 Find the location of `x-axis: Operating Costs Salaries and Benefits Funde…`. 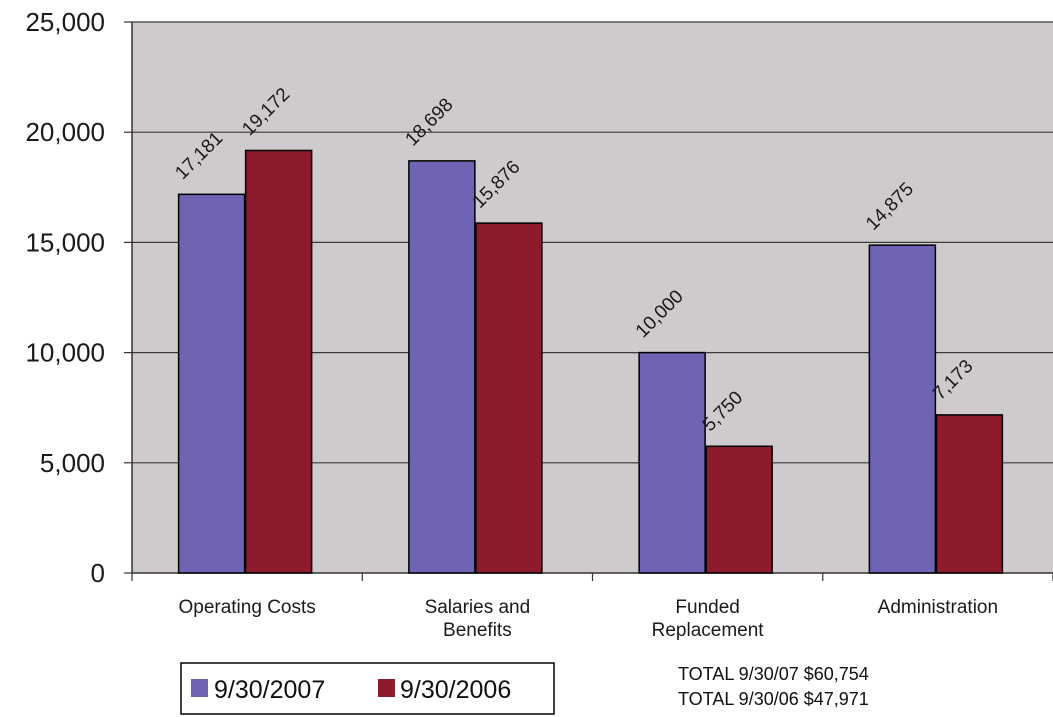

x-axis: Operating Costs Salaries and Benefits Funde… is located at coordinates (592, 606).